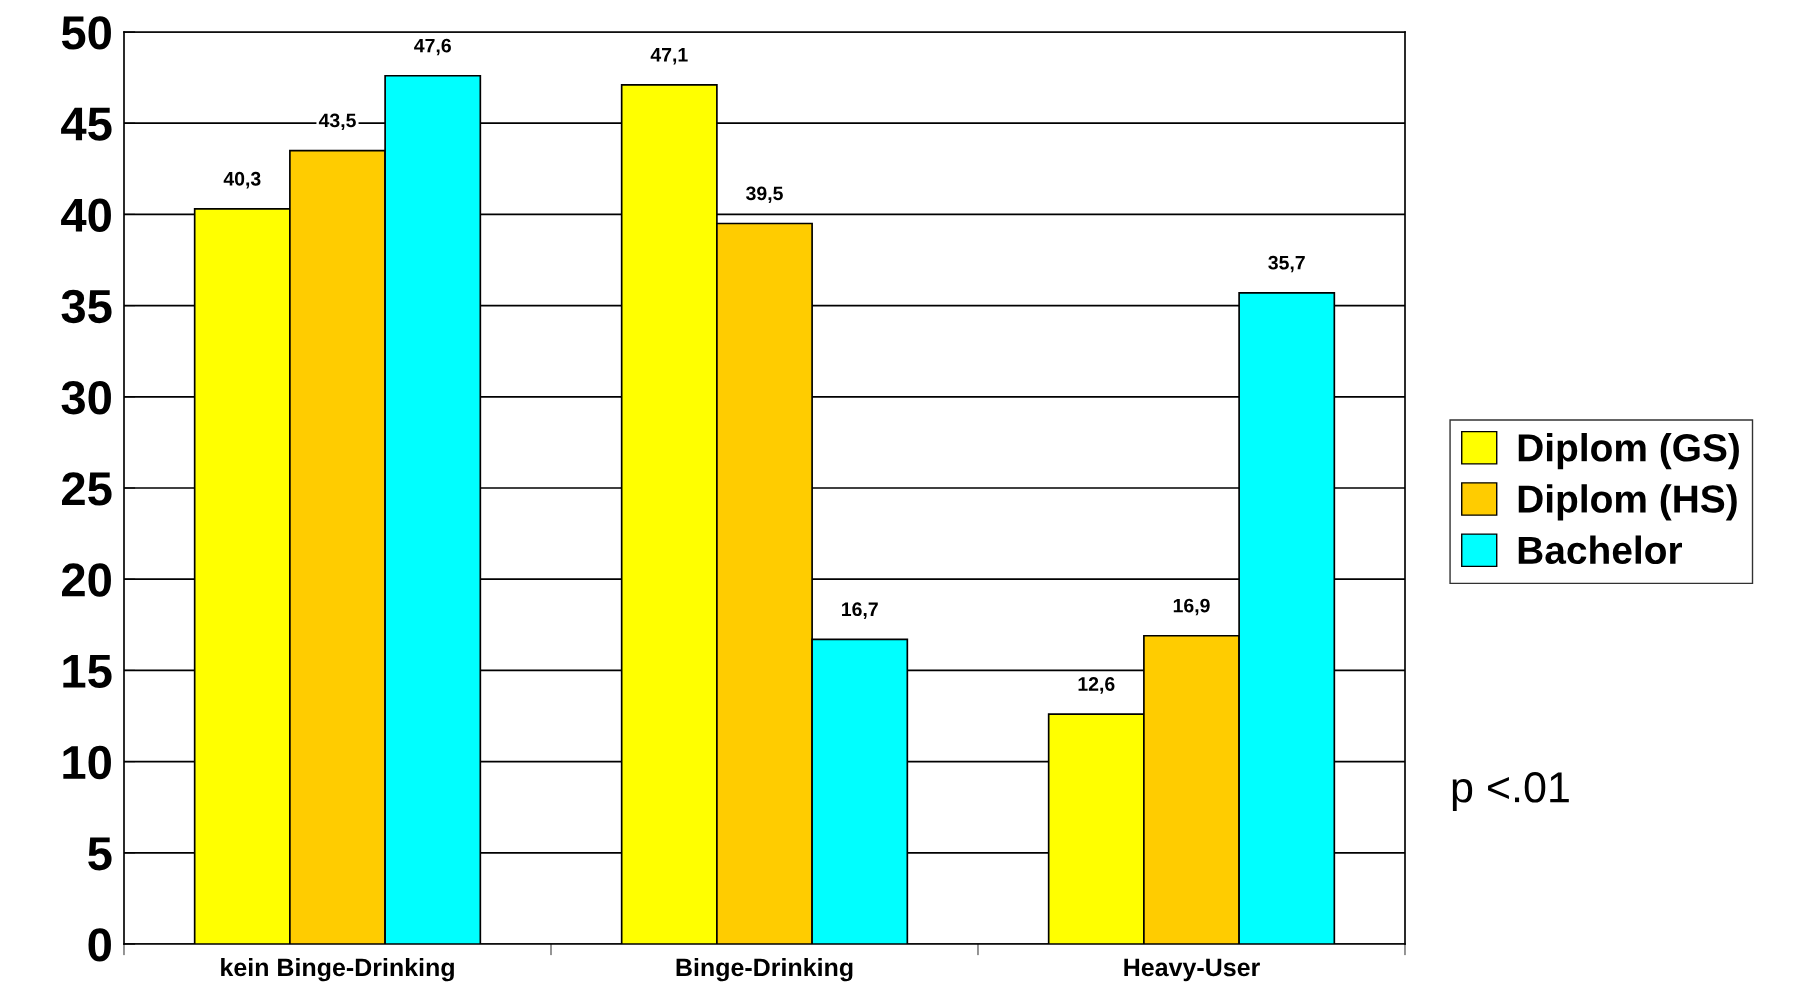 The height and width of the screenshot is (998, 1798). What do you see at coordinates (337, 969) in the screenshot?
I see `x-tick-label: kein Binge-Drinking` at bounding box center [337, 969].